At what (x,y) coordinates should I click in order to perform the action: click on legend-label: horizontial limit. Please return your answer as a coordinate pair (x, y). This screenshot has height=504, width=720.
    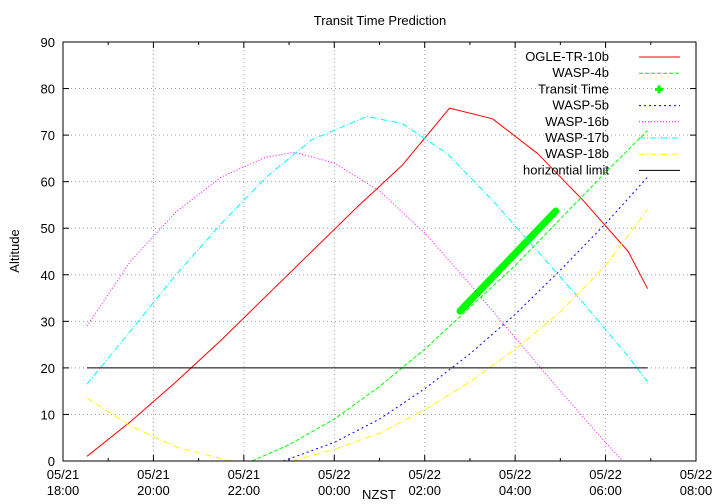
    Looking at the image, I should click on (566, 169).